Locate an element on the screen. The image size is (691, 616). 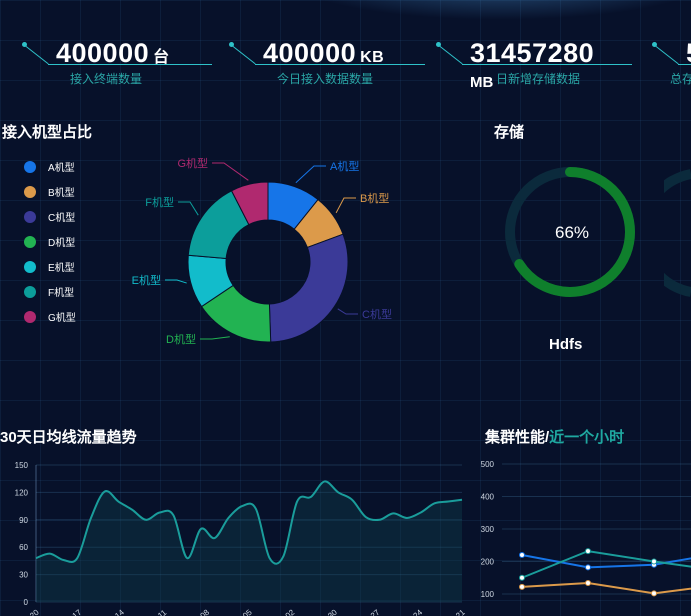
legend-item: F机型 is located at coordinates (50, 291).